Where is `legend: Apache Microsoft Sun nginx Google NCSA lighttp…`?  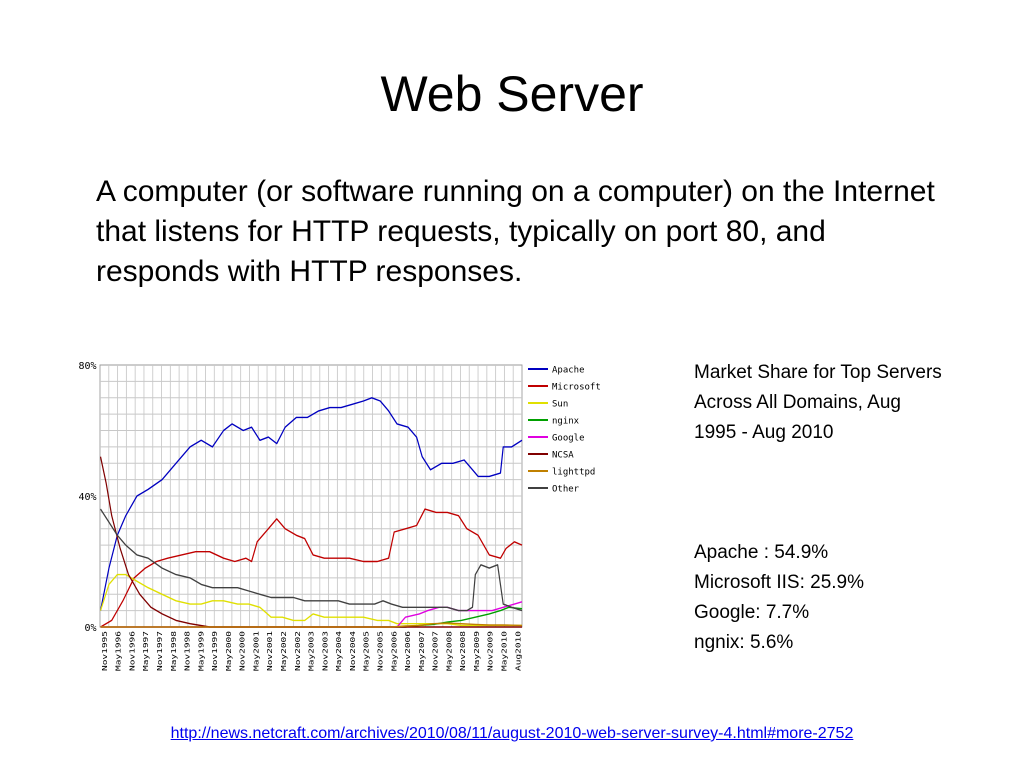 legend: Apache Microsoft Sun nginx Google NCSA lighttp… is located at coordinates (564, 430).